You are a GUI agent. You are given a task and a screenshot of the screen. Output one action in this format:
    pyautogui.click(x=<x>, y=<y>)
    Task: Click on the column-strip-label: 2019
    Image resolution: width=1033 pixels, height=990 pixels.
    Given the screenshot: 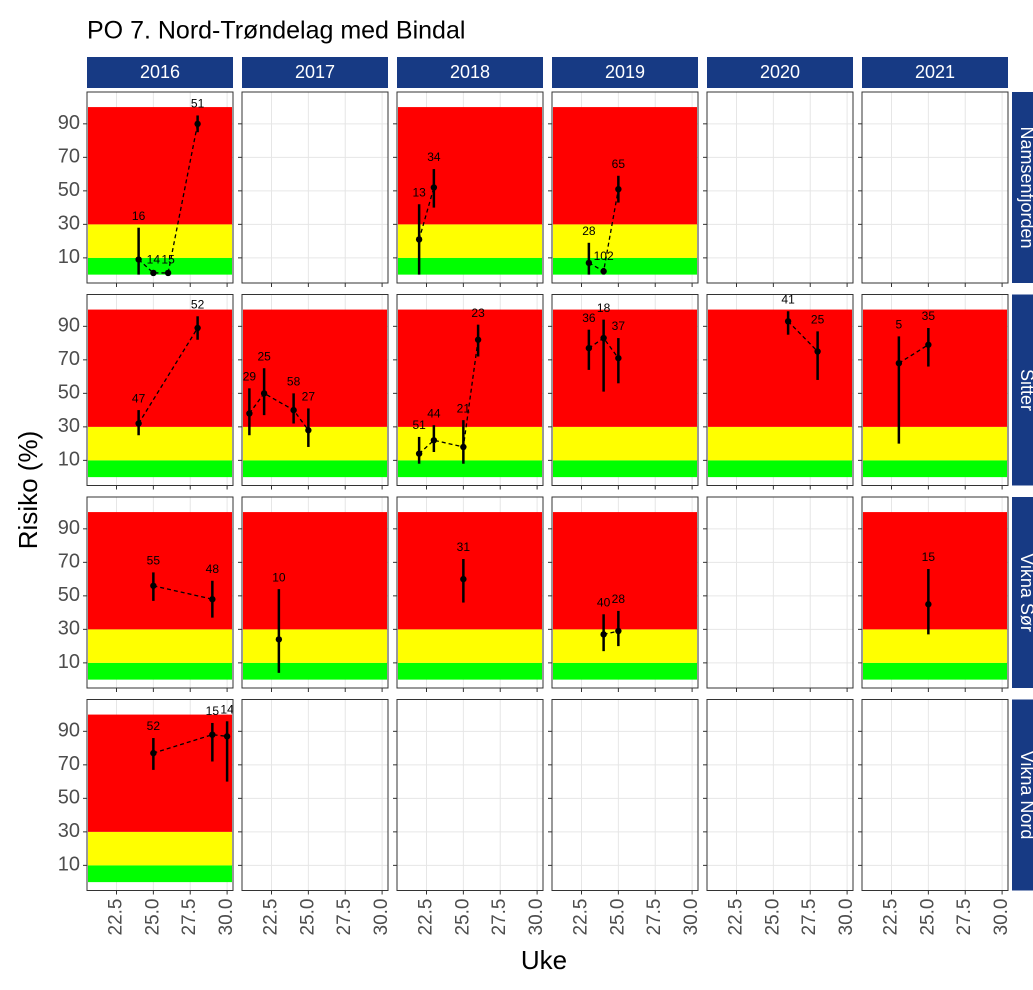 What is the action you would take?
    pyautogui.click(x=625, y=72)
    